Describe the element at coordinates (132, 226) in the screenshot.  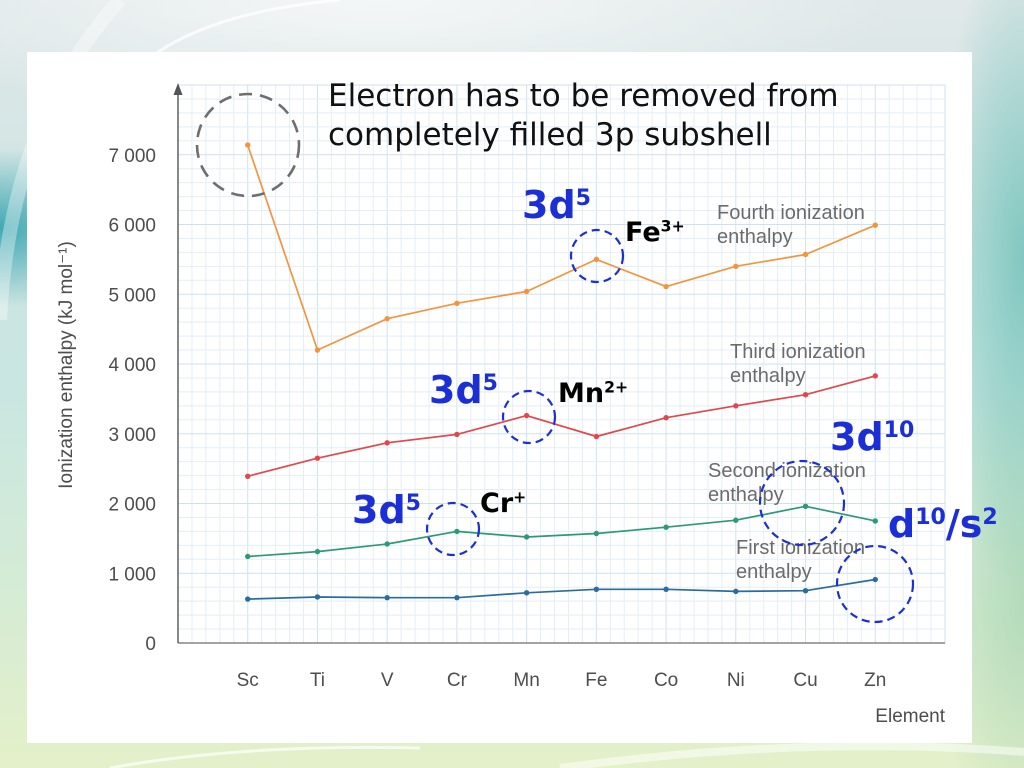
I see `y-tick-label: 6 000` at that location.